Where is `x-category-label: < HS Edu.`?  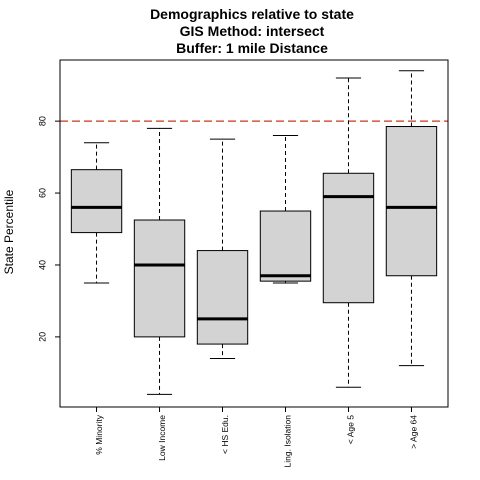 x-category-label: < HS Edu. is located at coordinates (225, 434).